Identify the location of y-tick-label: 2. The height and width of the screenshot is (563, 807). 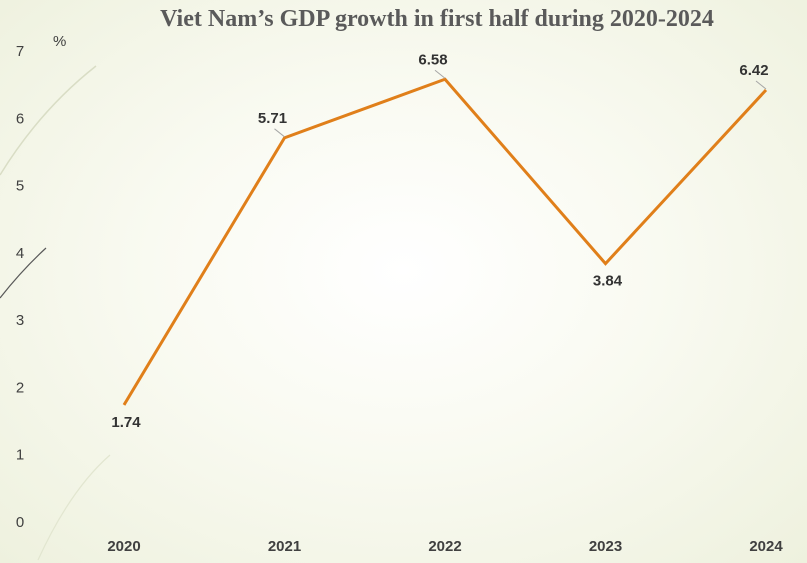
(20, 387).